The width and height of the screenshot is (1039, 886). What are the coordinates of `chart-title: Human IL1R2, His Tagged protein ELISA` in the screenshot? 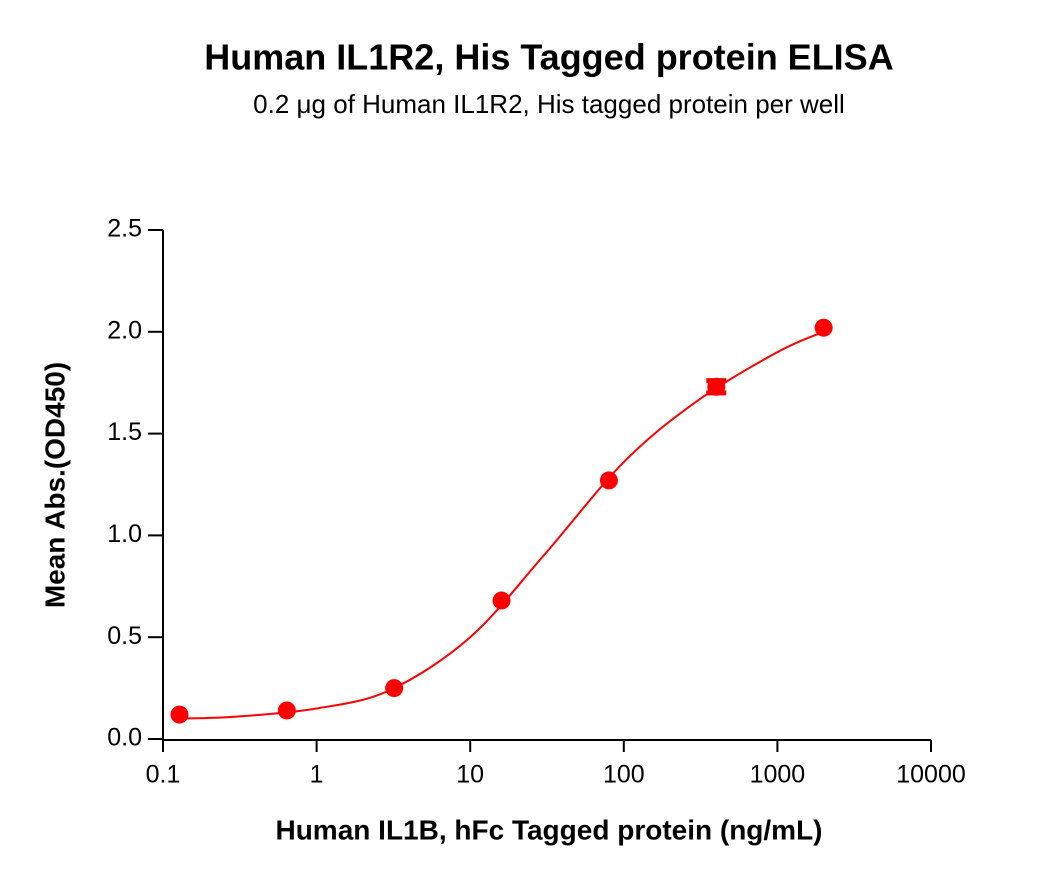 It's located at (548, 57).